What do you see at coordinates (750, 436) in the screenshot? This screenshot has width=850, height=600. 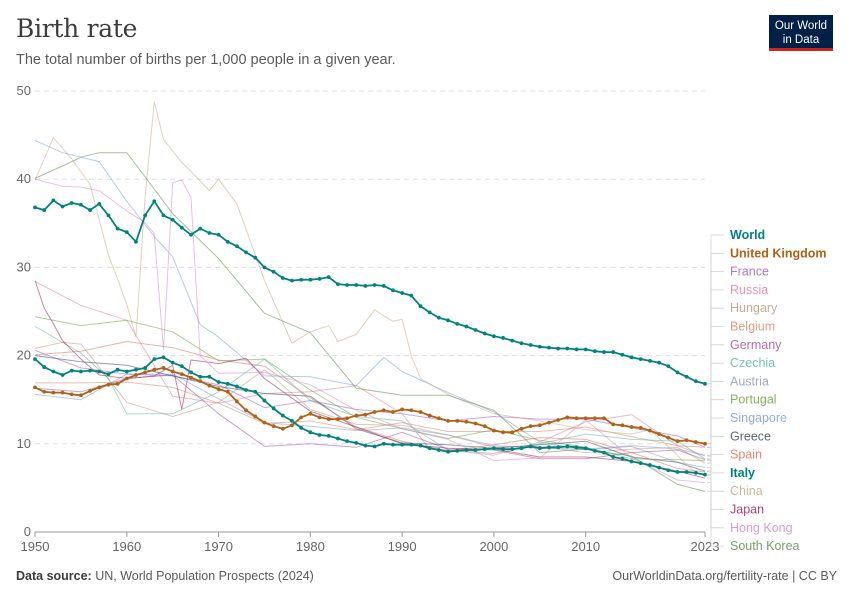 I see `legend-label-greece: Greece` at bounding box center [750, 436].